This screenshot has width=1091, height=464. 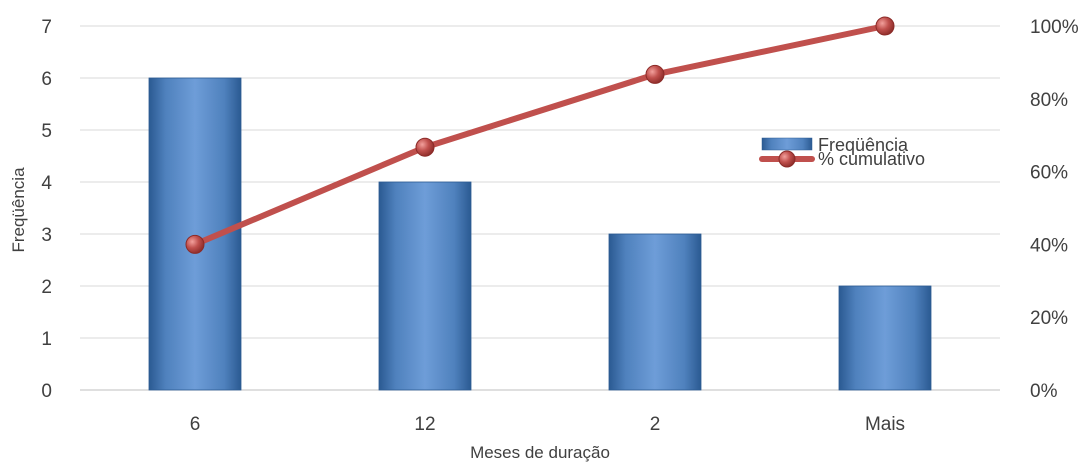 What do you see at coordinates (195, 424) in the screenshot?
I see `x-tick-label: 6` at bounding box center [195, 424].